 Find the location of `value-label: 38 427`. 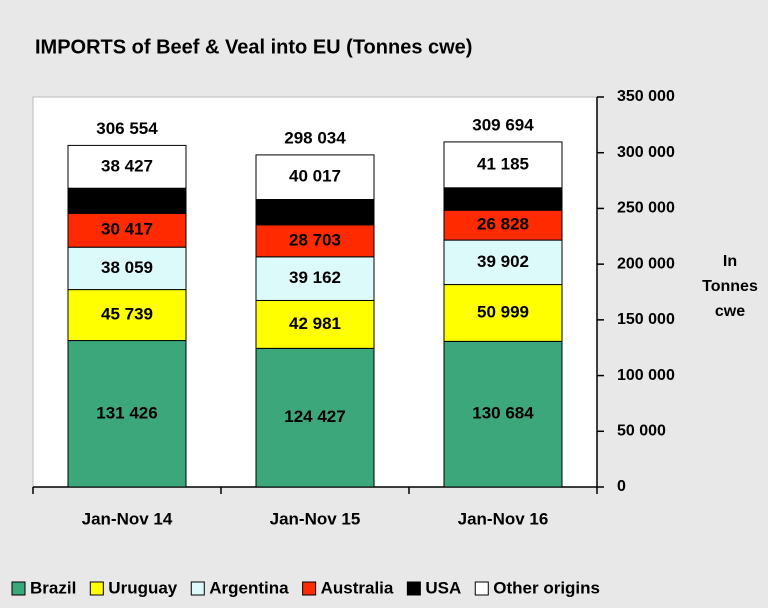

value-label: 38 427 is located at coordinates (127, 165).